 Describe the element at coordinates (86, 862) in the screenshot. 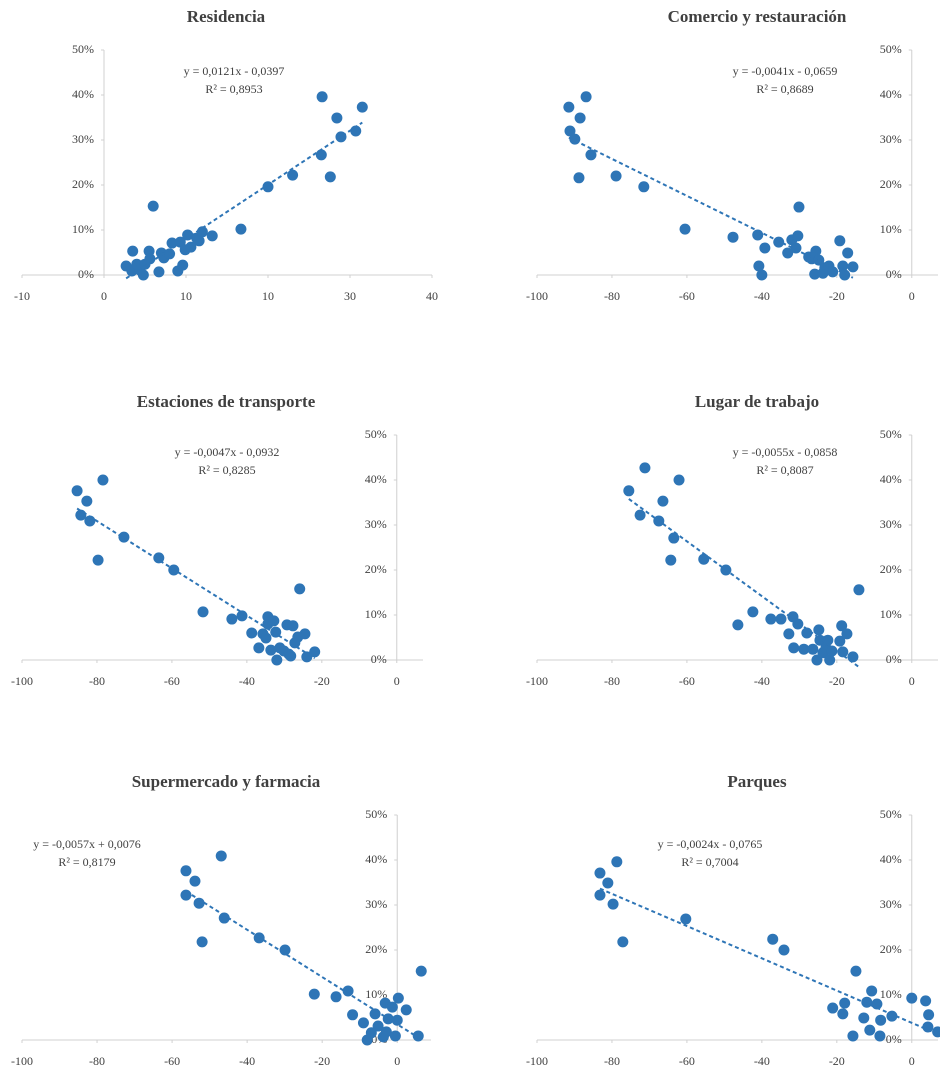

I see `annotation: R² = 0,8179` at that location.